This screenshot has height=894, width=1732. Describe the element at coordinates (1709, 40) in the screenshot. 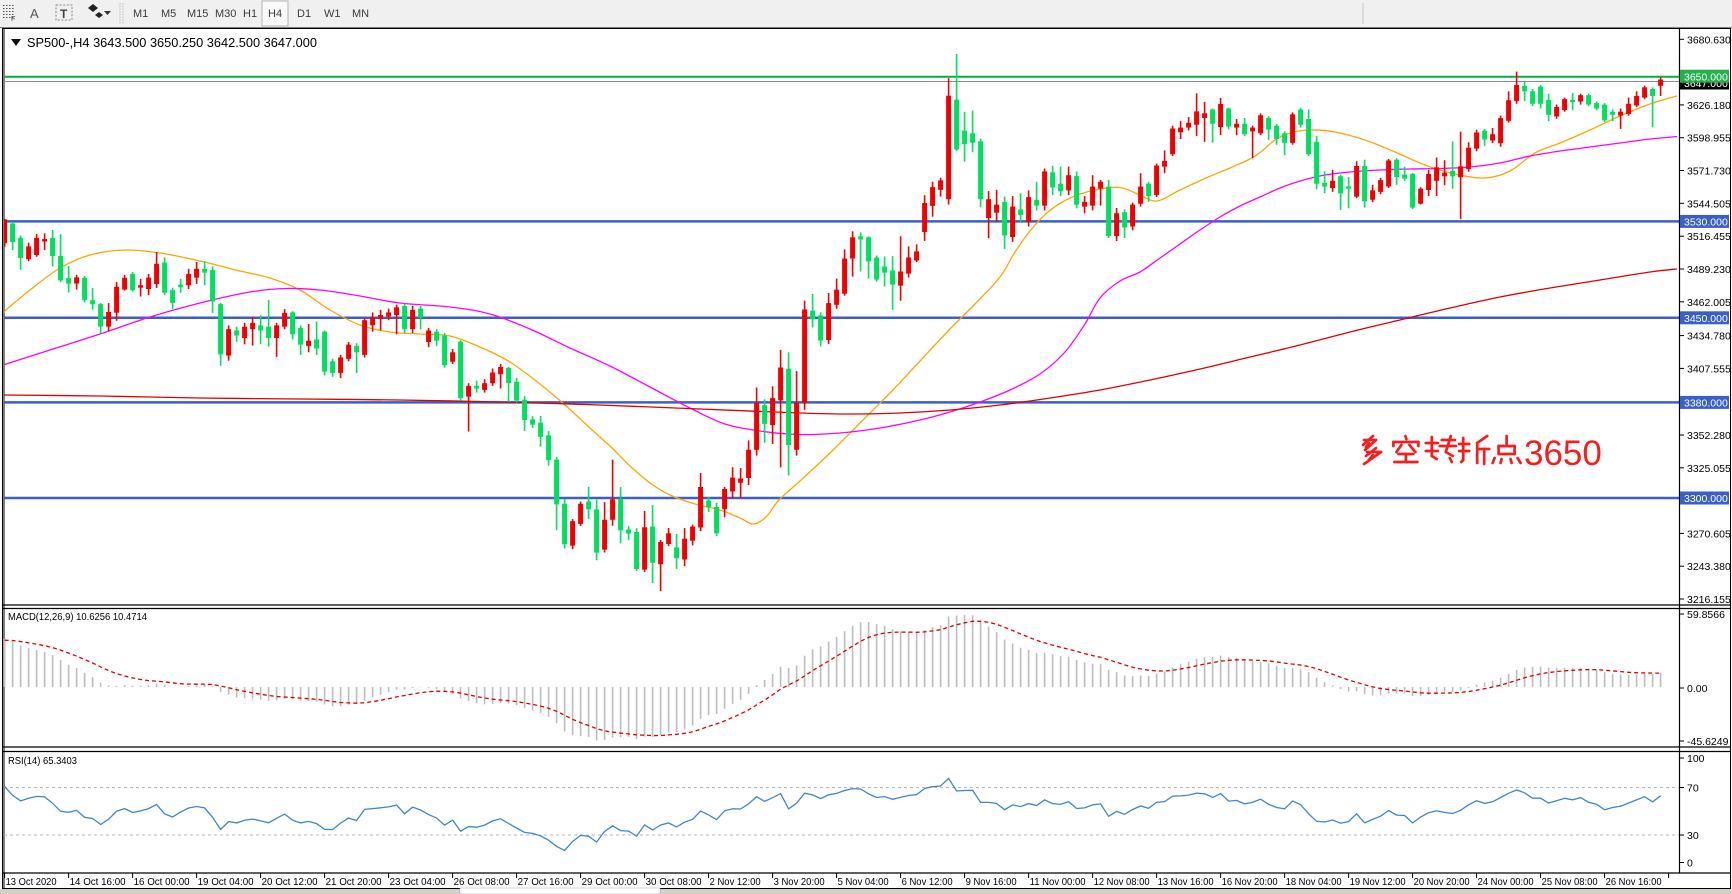

I see `svg-text: 3680.630` at that location.